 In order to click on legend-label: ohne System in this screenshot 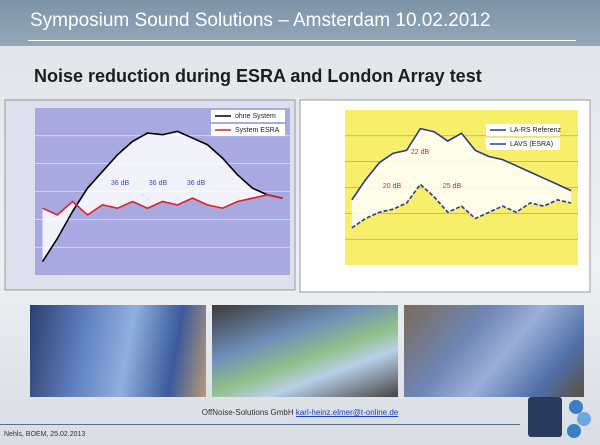, I will do `click(255, 116)`.